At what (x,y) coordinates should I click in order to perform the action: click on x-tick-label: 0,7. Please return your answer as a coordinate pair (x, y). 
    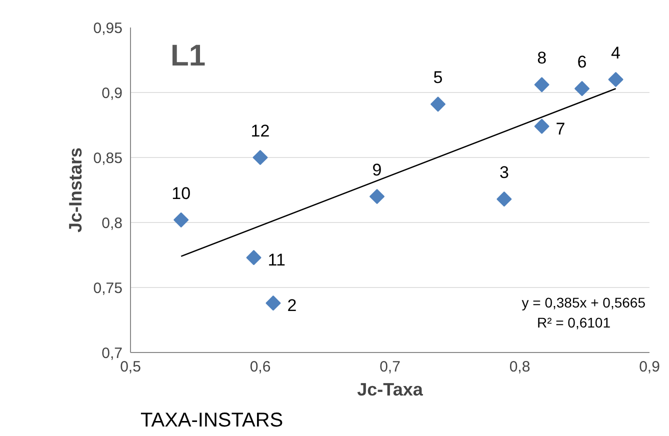
    Looking at the image, I should click on (390, 367).